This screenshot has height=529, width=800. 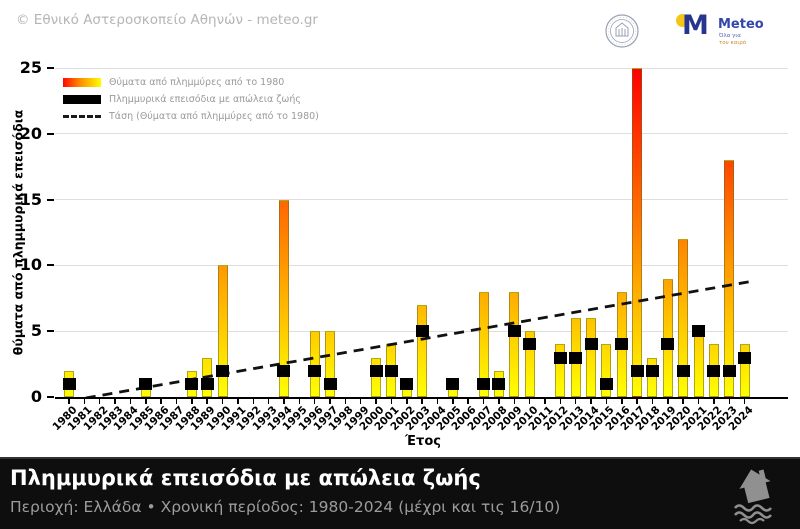 I want to click on episodes-marker-2015, so click(x=606, y=383).